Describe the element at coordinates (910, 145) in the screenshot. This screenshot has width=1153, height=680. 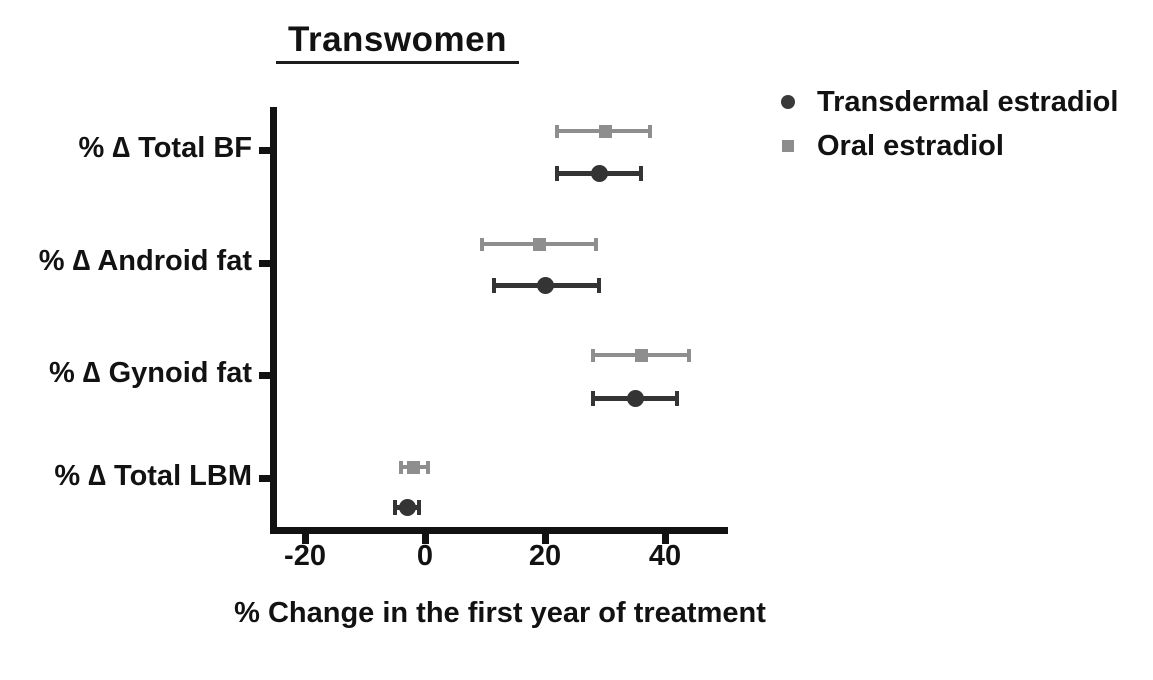
I see `legend-label-oral: Oral estradiol` at that location.